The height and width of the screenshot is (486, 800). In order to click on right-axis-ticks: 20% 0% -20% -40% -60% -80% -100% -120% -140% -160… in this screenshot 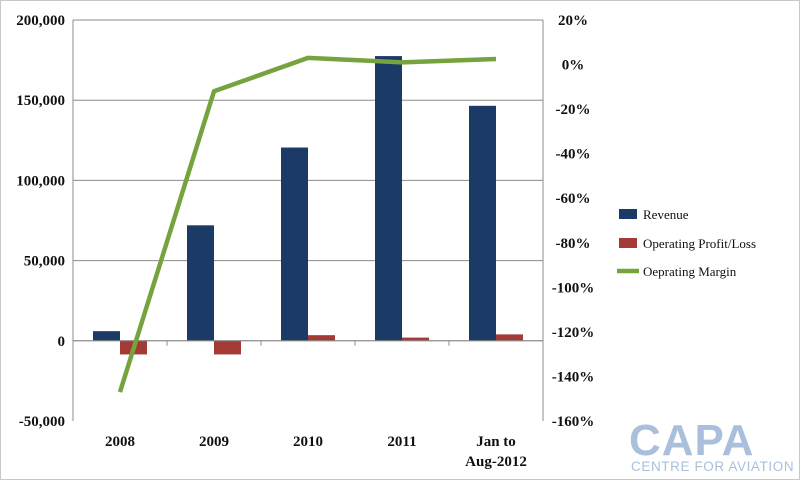, I will do `click(573, 221)`.